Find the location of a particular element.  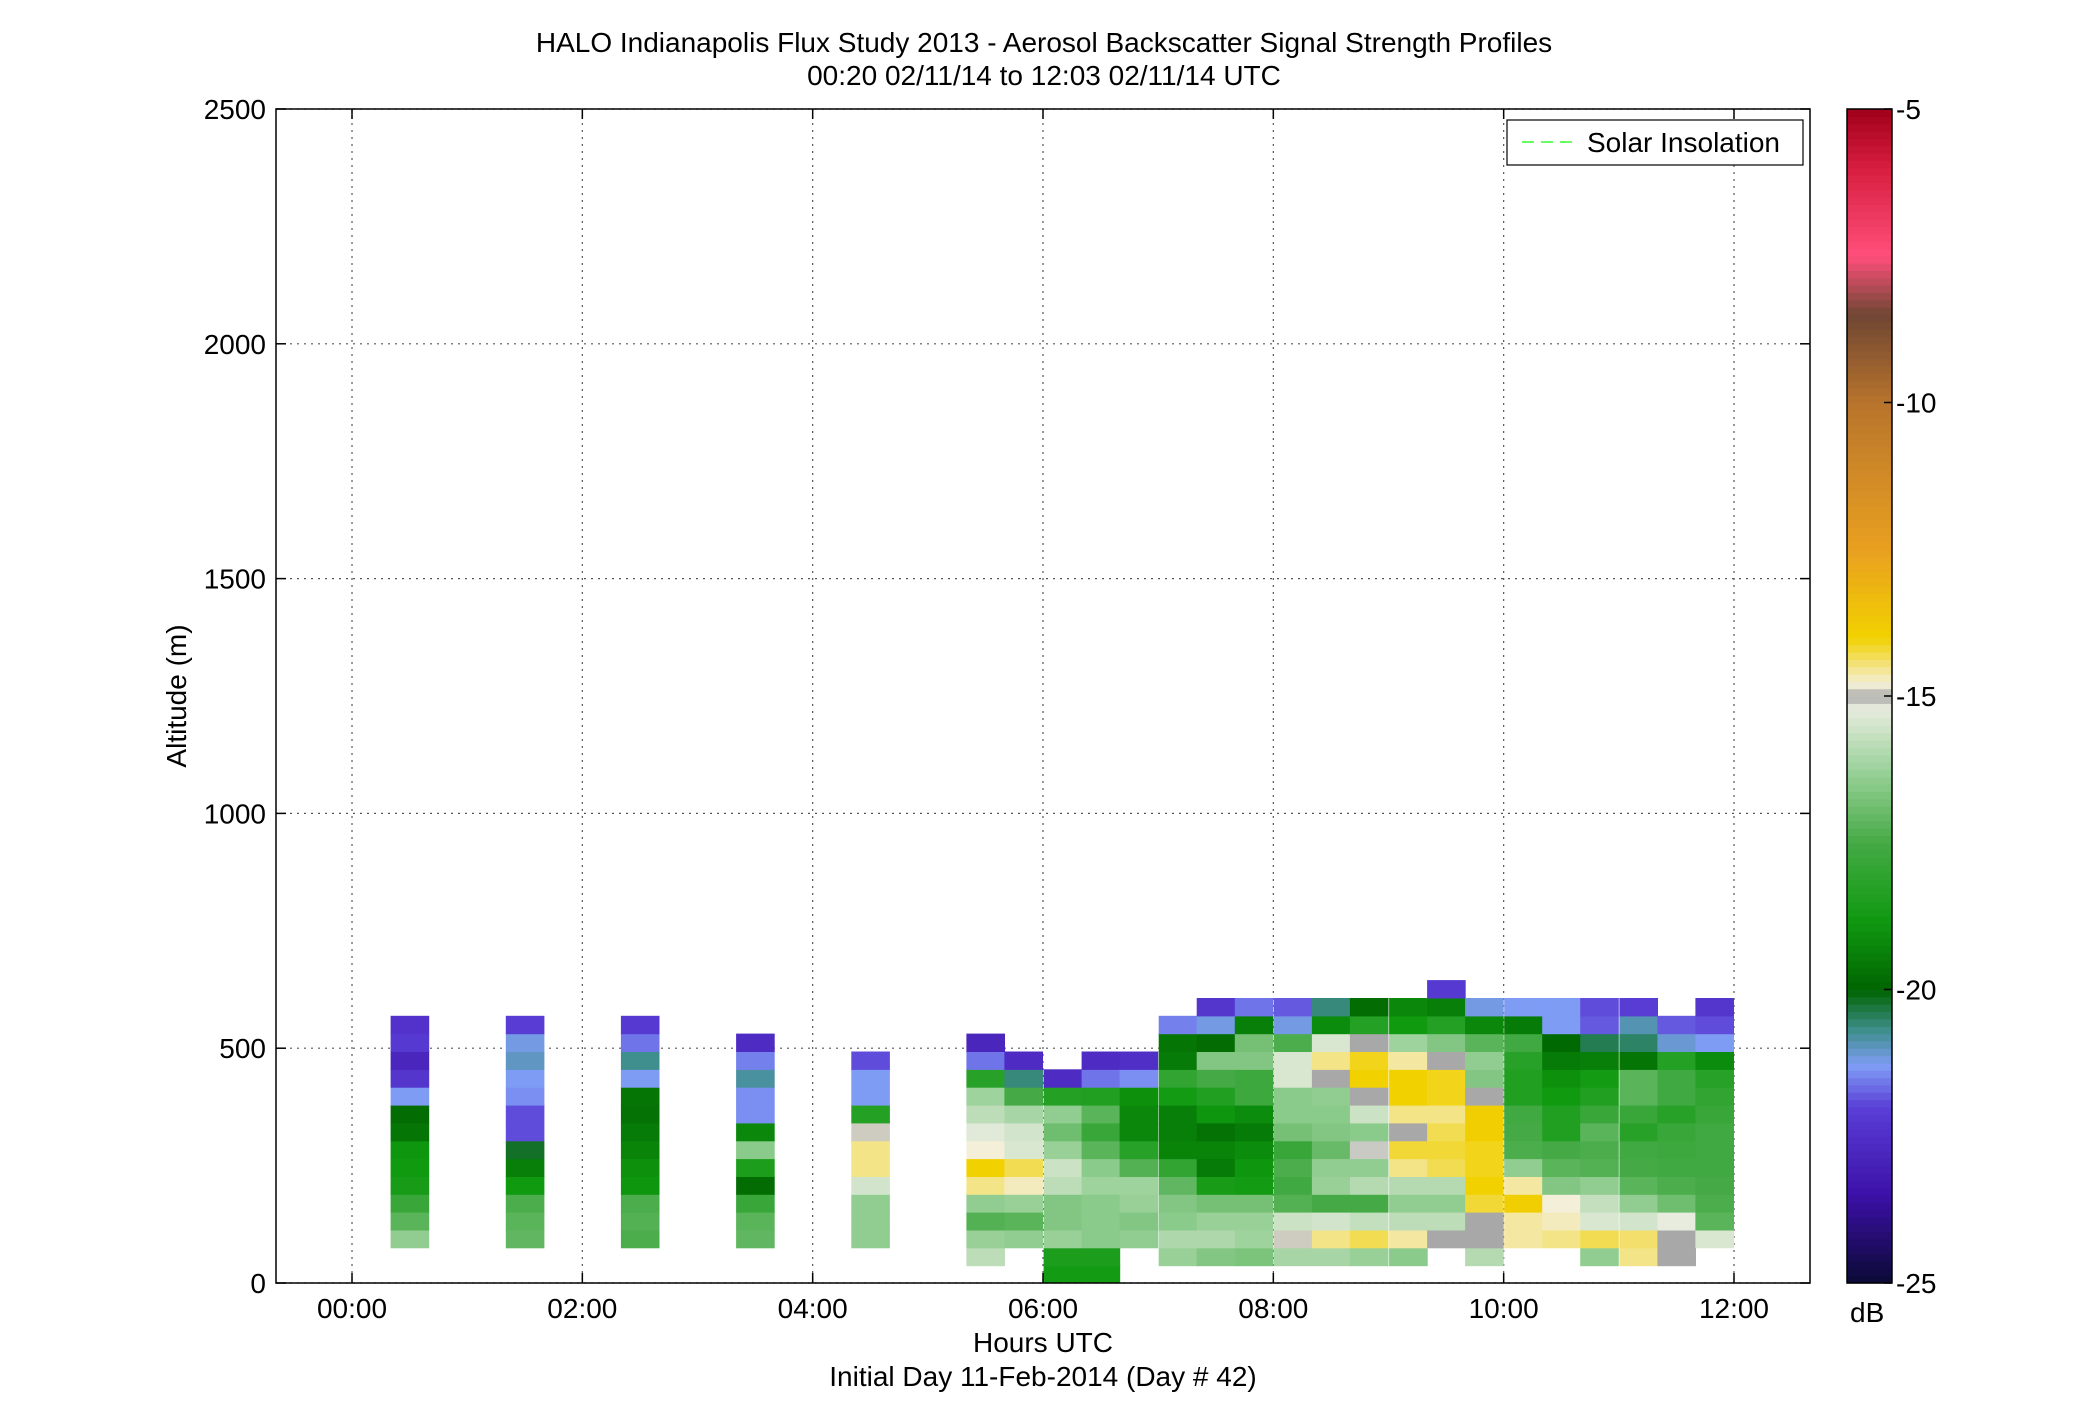

y-tick-label: 2500 is located at coordinates (235, 109).